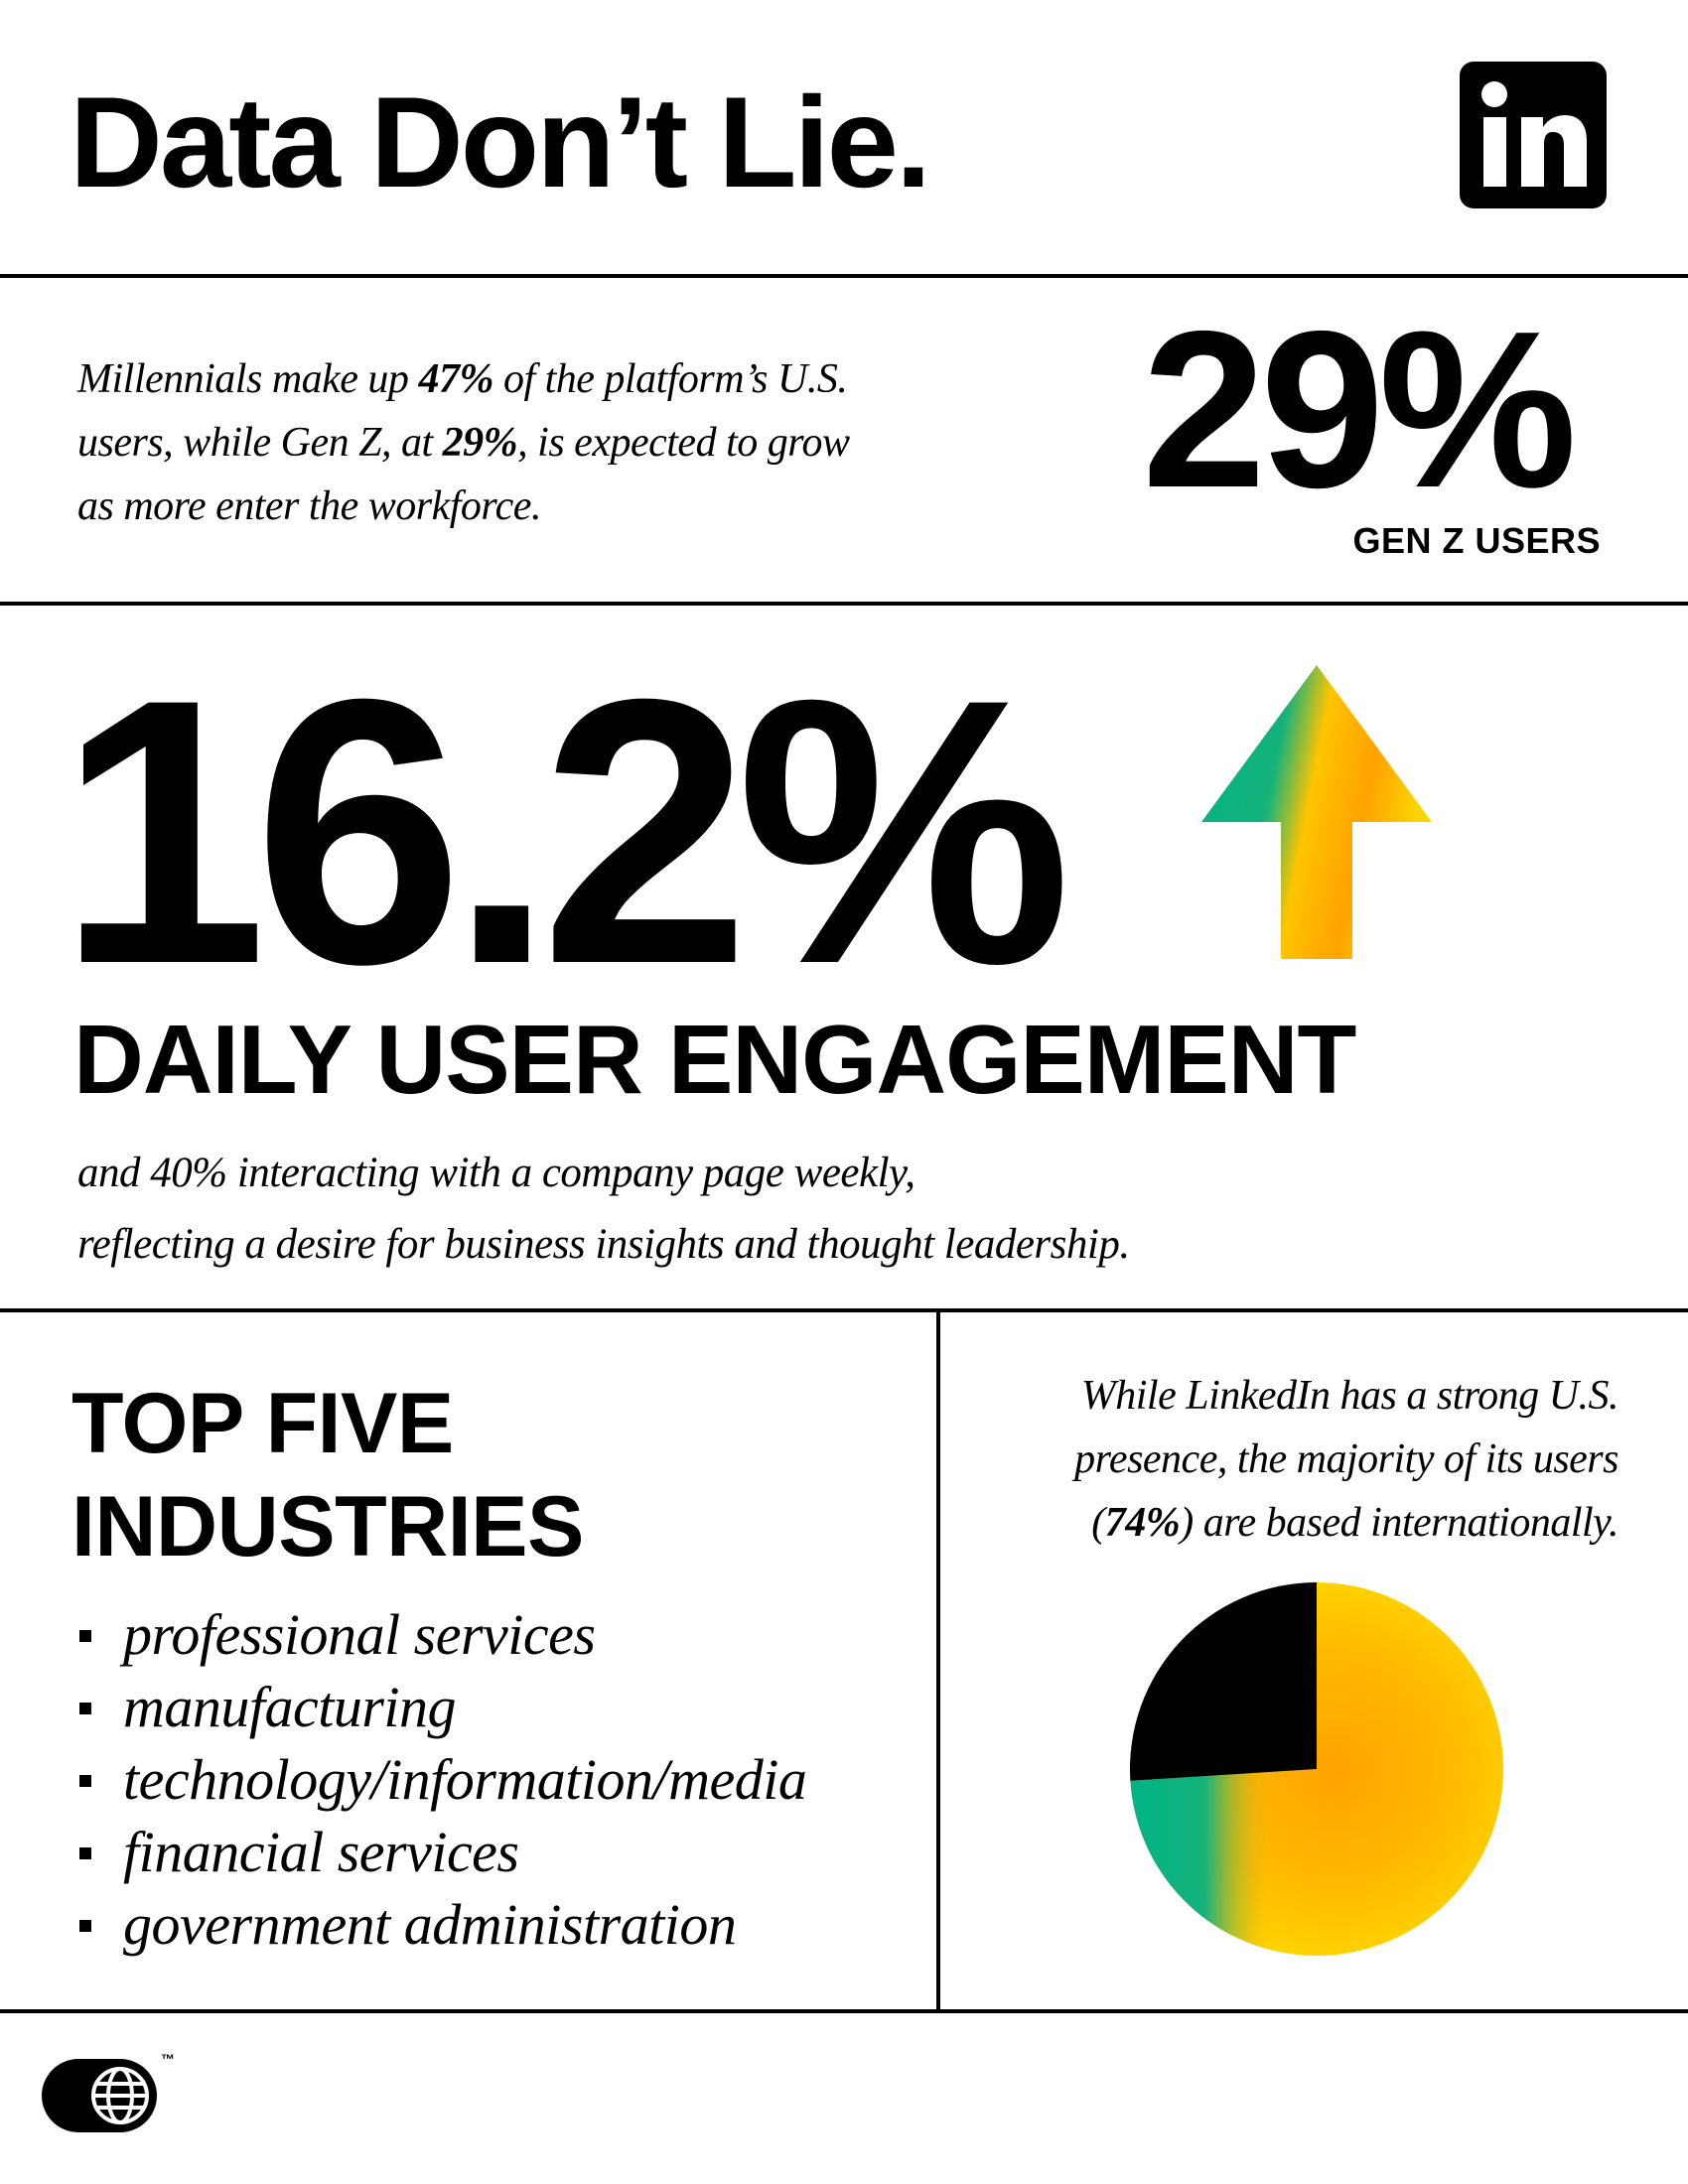 The image size is (1688, 2184). Describe the element at coordinates (290, 1707) in the screenshot. I see `industry-label: manufacturing` at that location.